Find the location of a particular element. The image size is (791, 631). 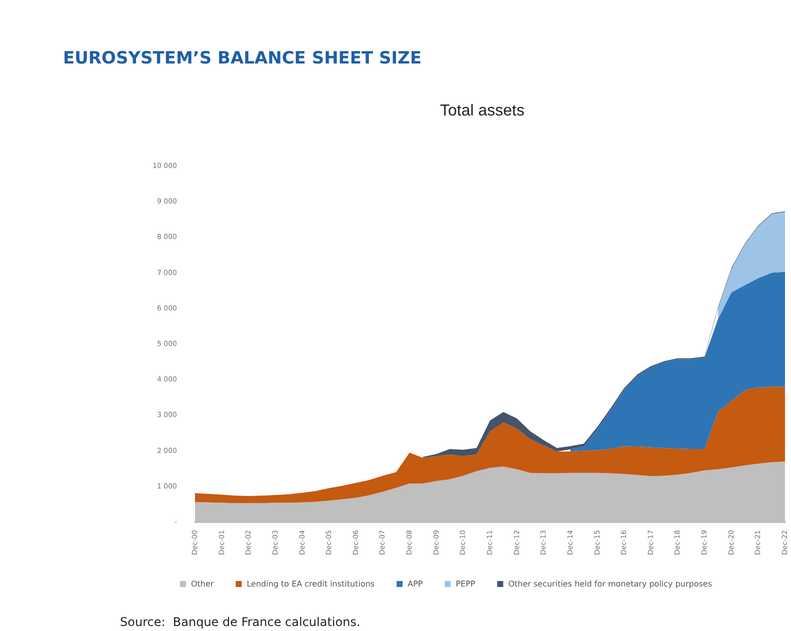

chart-subtitle: Total assets is located at coordinates (482, 111).